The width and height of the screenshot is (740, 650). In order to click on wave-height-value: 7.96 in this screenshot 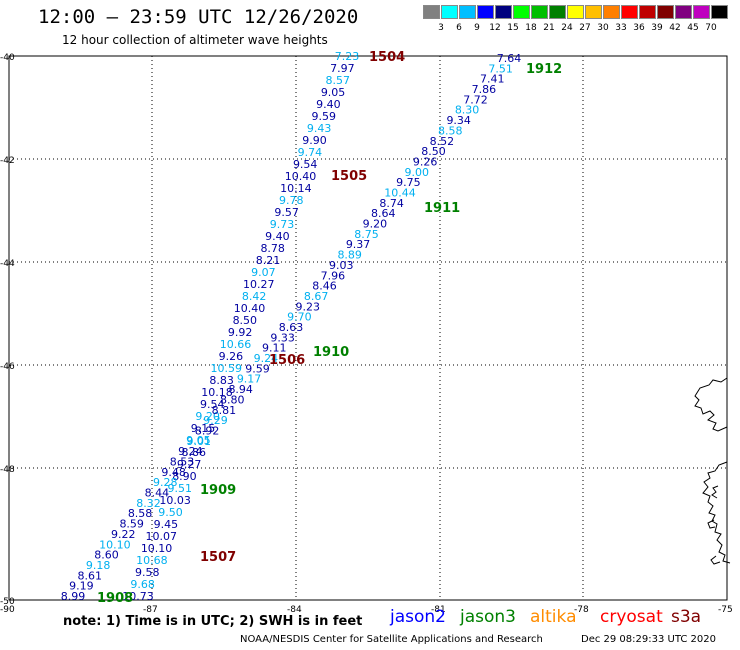, I will do `click(333, 275)`.